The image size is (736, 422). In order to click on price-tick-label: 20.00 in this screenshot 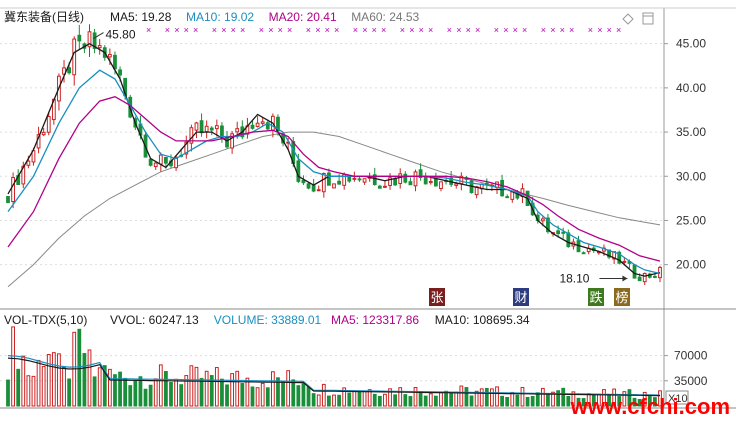, I will do `click(691, 265)`.